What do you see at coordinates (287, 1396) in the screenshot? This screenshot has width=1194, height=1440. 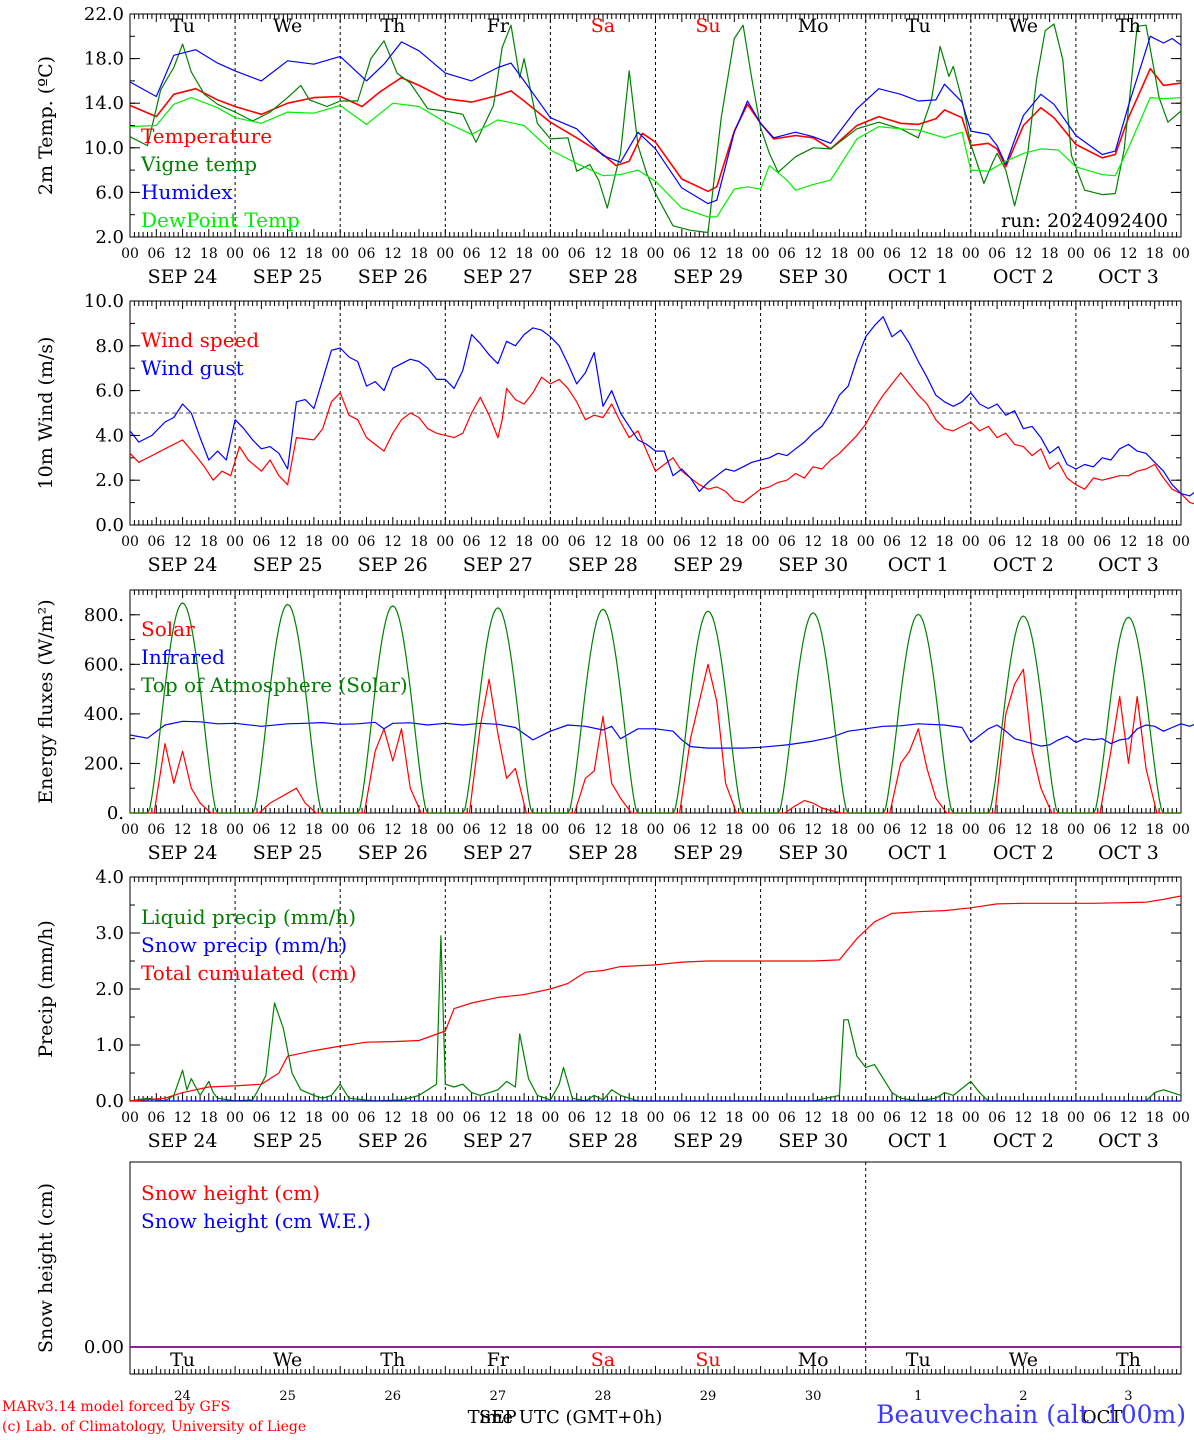 I see `day-number-label: 25` at bounding box center [287, 1396].